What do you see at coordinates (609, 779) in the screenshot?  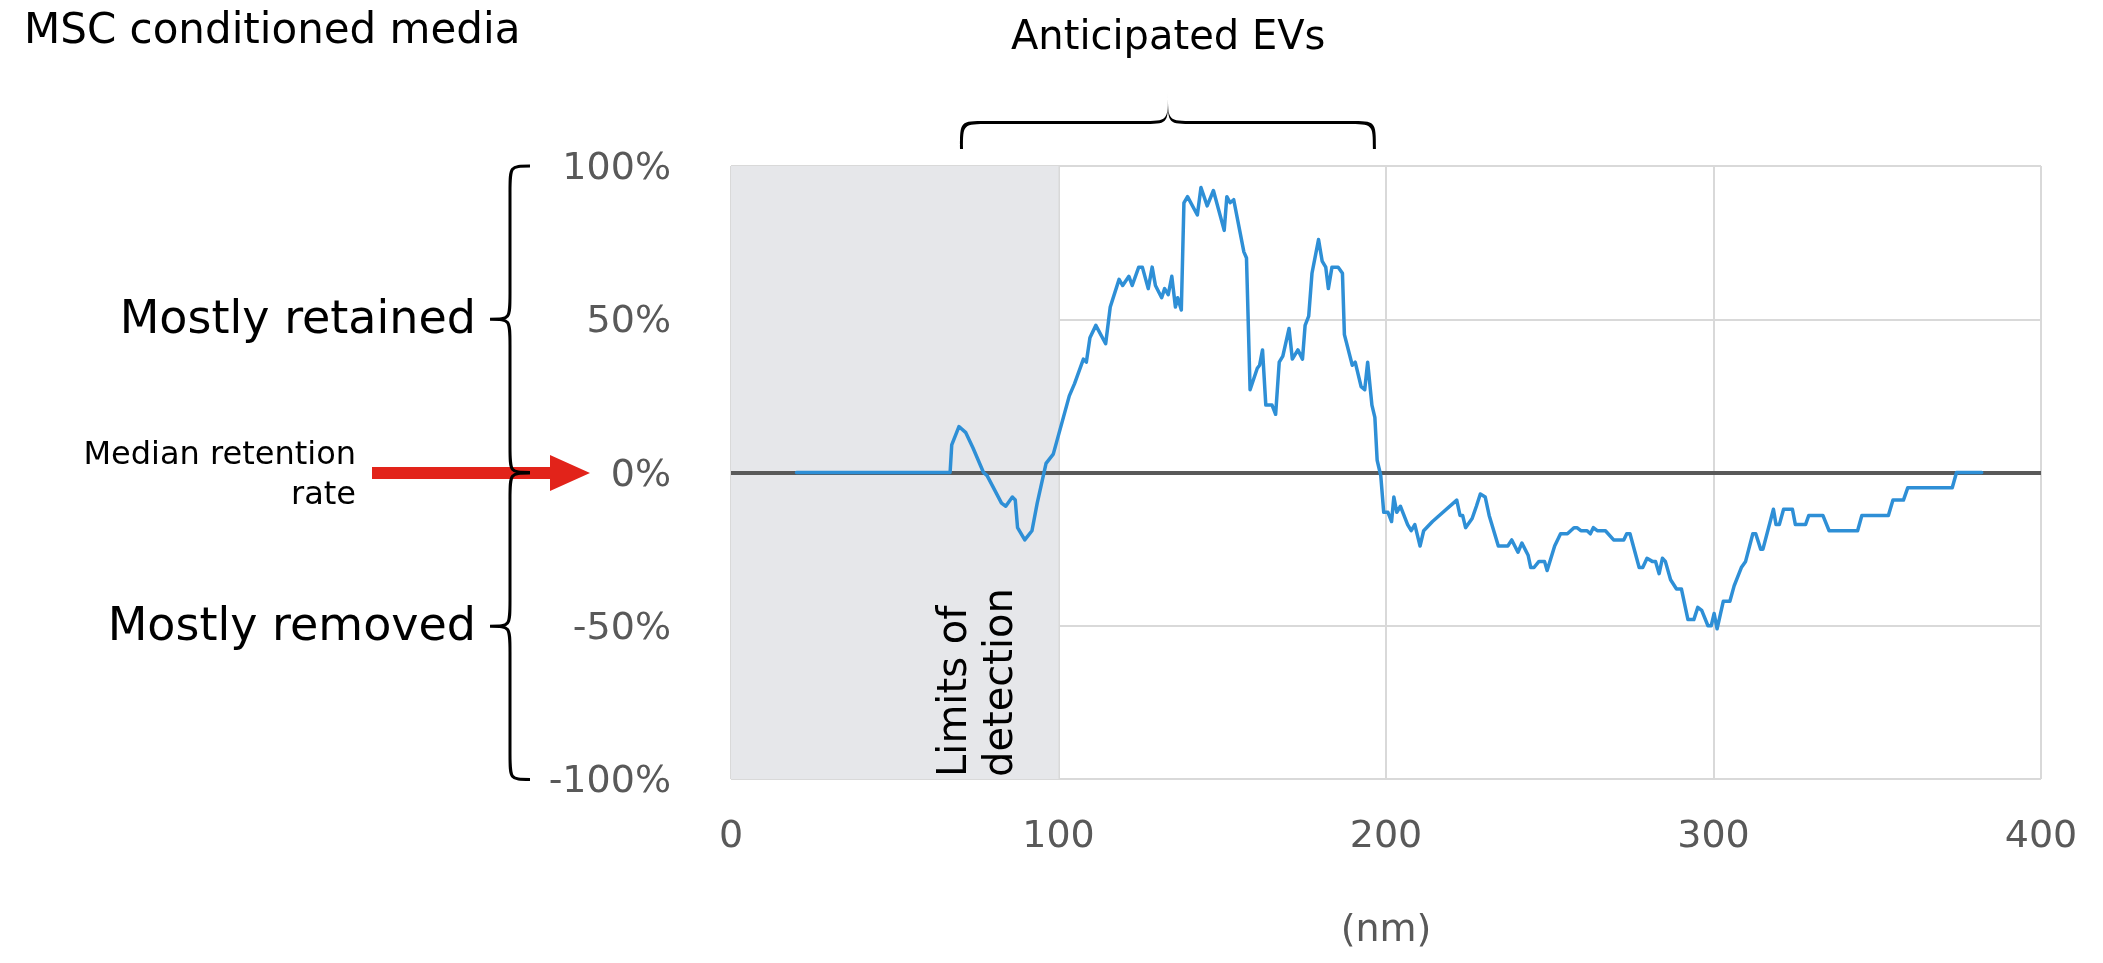 I see `y-tick-label: -100%` at bounding box center [609, 779].